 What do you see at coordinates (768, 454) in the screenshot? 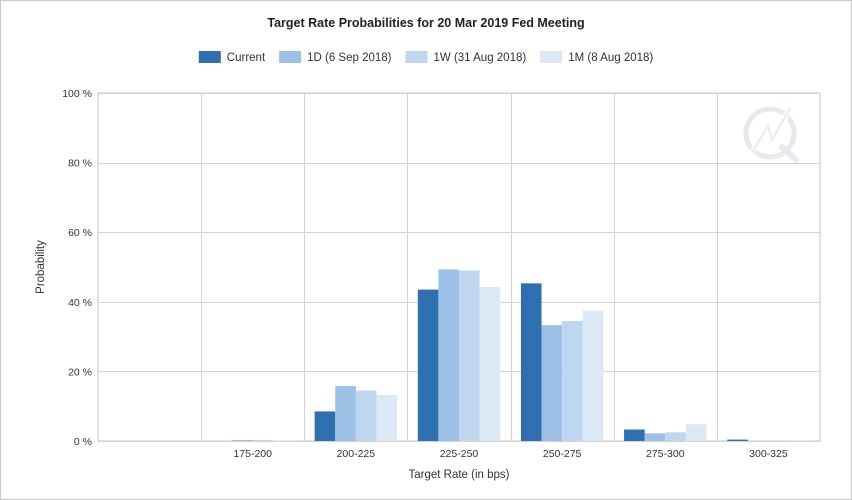
I see `x-tick-label: 300-325` at bounding box center [768, 454].